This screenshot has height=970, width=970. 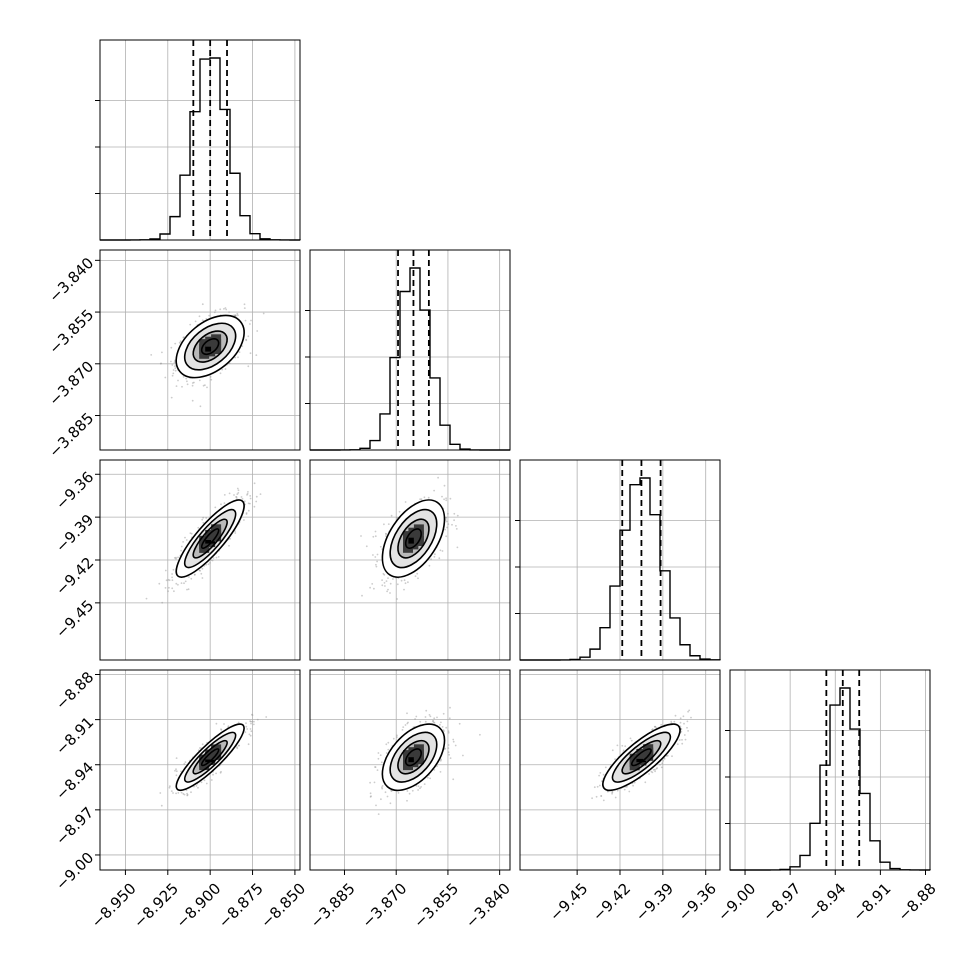 I want to click on x-tick-label: −9.36, so click(x=697, y=902).